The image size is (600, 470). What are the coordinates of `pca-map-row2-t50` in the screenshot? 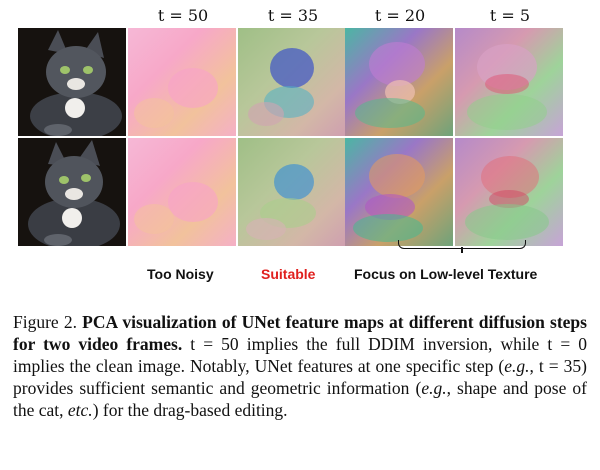 It's located at (182, 192).